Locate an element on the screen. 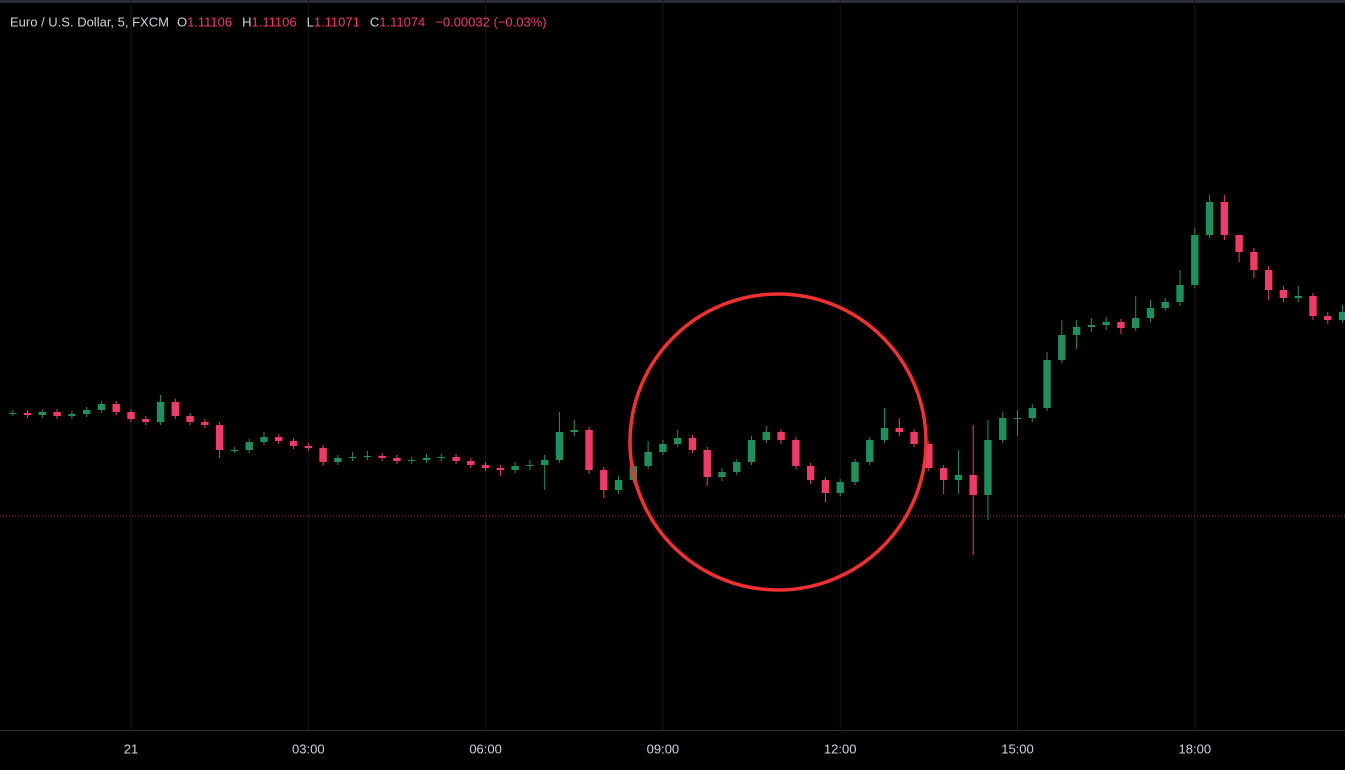 Image resolution: width=1345 pixels, height=770 pixels. ohlc-label: H is located at coordinates (246, 21).